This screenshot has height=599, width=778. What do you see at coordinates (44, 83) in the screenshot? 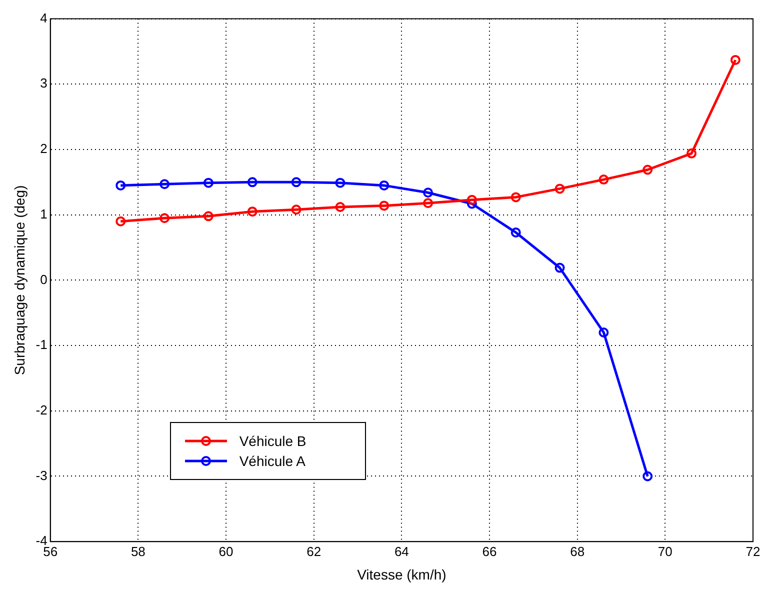
I see `y-tick-label: 3` at bounding box center [44, 83].